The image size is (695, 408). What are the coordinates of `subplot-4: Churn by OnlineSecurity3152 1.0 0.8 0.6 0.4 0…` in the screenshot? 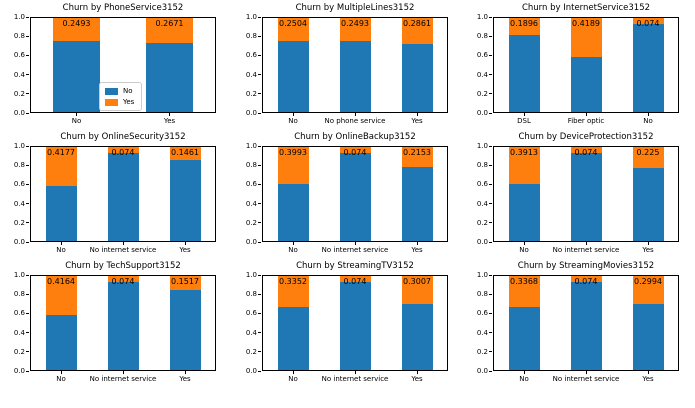 It's located at (115, 193).